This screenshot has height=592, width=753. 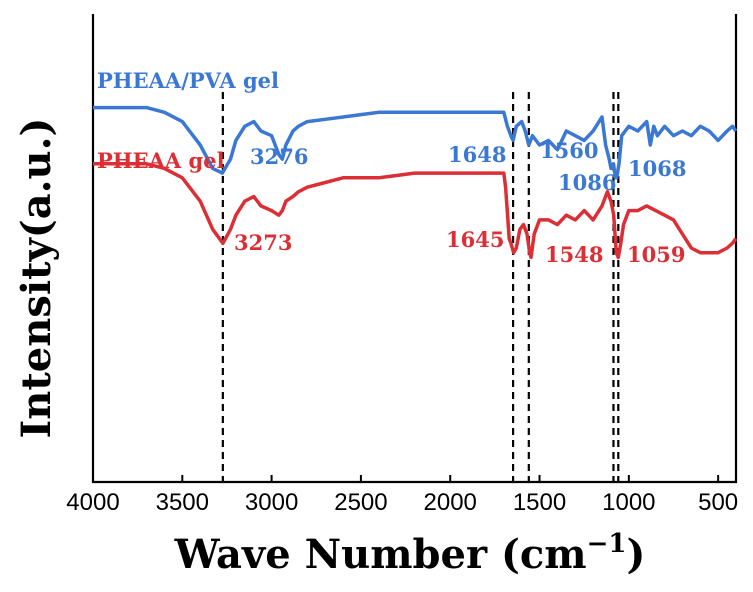 I want to click on x-tick-label: 3500, so click(x=182, y=502).